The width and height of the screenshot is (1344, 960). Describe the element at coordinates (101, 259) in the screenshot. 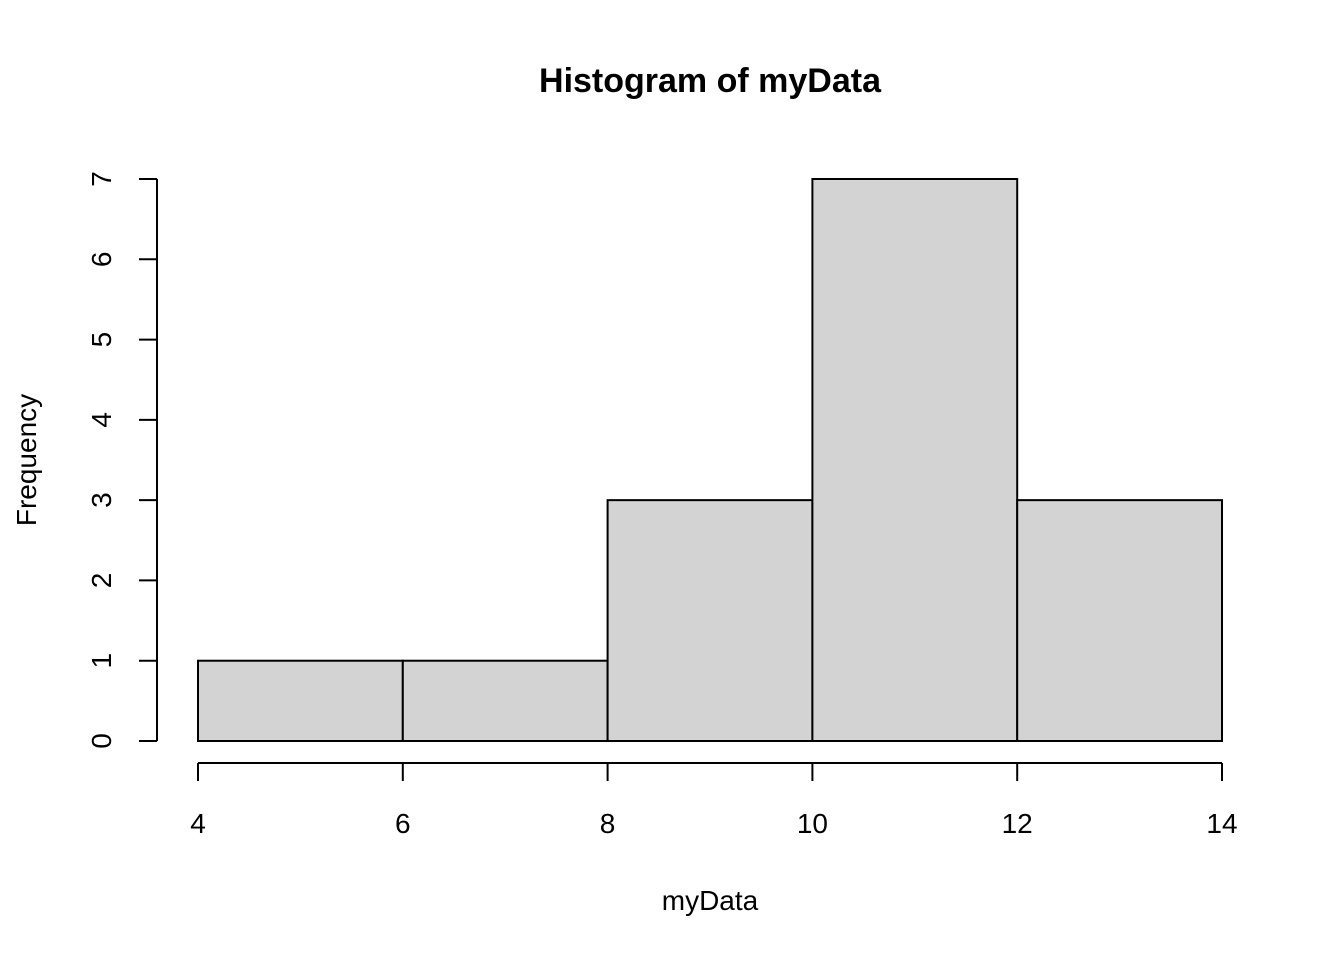

I see `y-tick-label: 6` at that location.